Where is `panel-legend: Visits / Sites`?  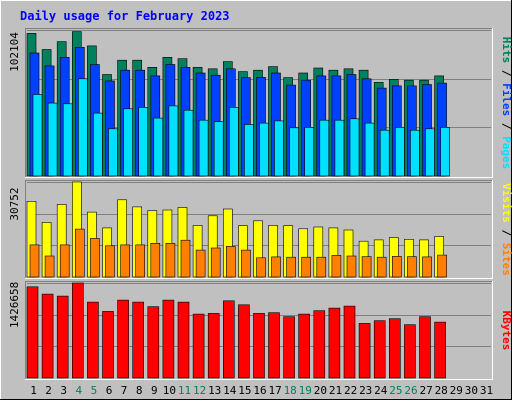
panel-legend: Visits / Sites is located at coordinates (506, 229).